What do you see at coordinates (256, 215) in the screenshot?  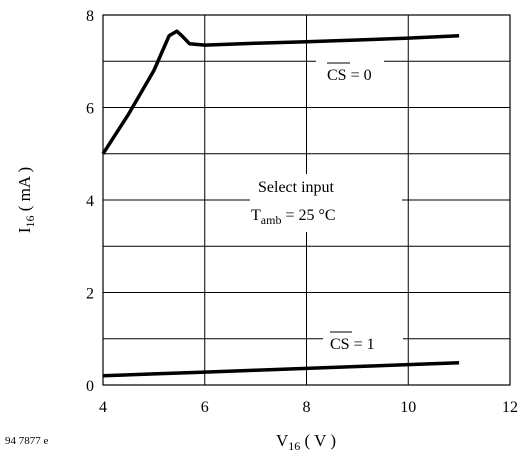 I see `tamb-main: T` at bounding box center [256, 215].